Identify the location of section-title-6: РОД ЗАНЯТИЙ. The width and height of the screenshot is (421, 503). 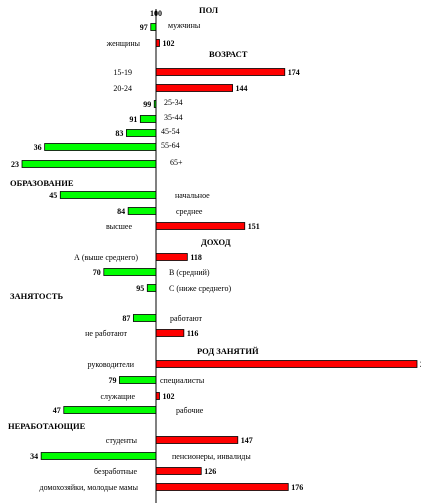
(228, 351).